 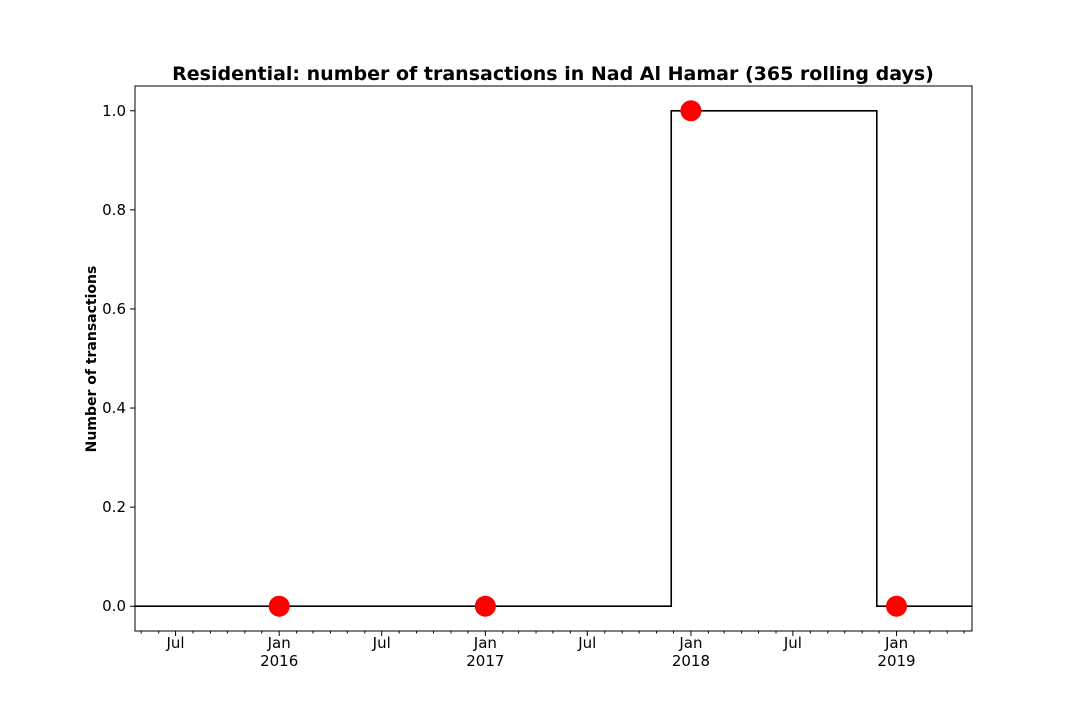 What do you see at coordinates (114, 507) in the screenshot?
I see `y-tick-label-1: 0.2` at bounding box center [114, 507].